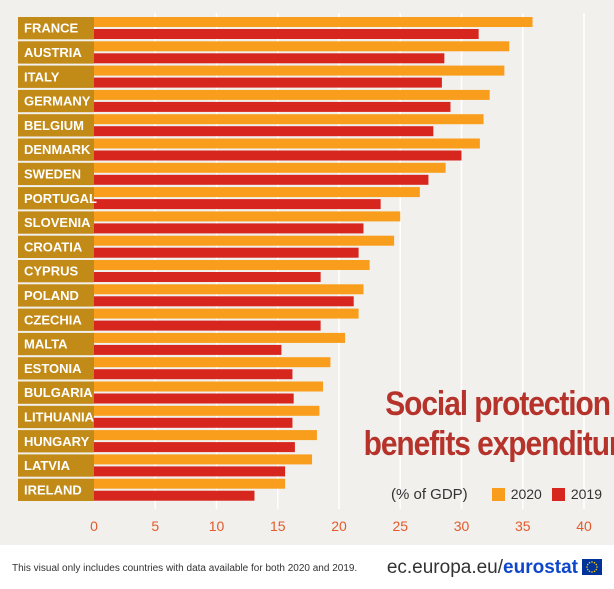 The width and height of the screenshot is (614, 589). Describe the element at coordinates (526, 494) in the screenshot. I see `legend-label-2020: 2020` at that location.